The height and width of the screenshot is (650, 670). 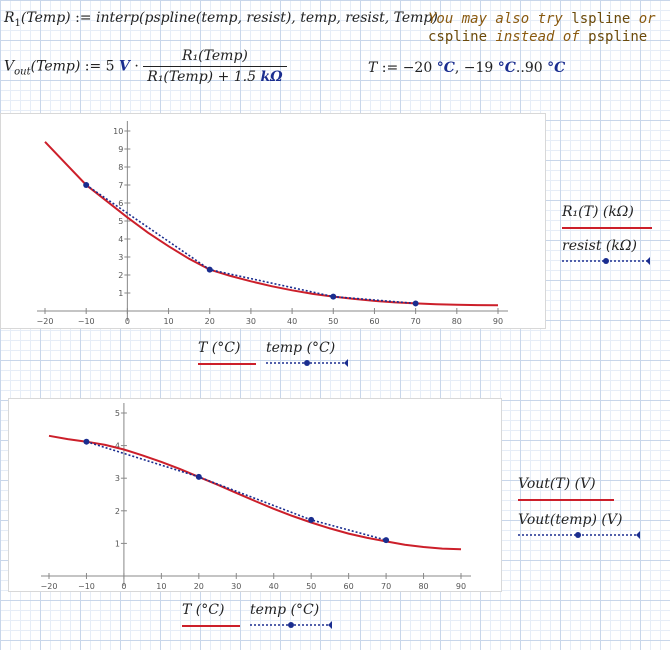 I want to click on plot1-y-tick-label: 4, so click(x=120, y=239).